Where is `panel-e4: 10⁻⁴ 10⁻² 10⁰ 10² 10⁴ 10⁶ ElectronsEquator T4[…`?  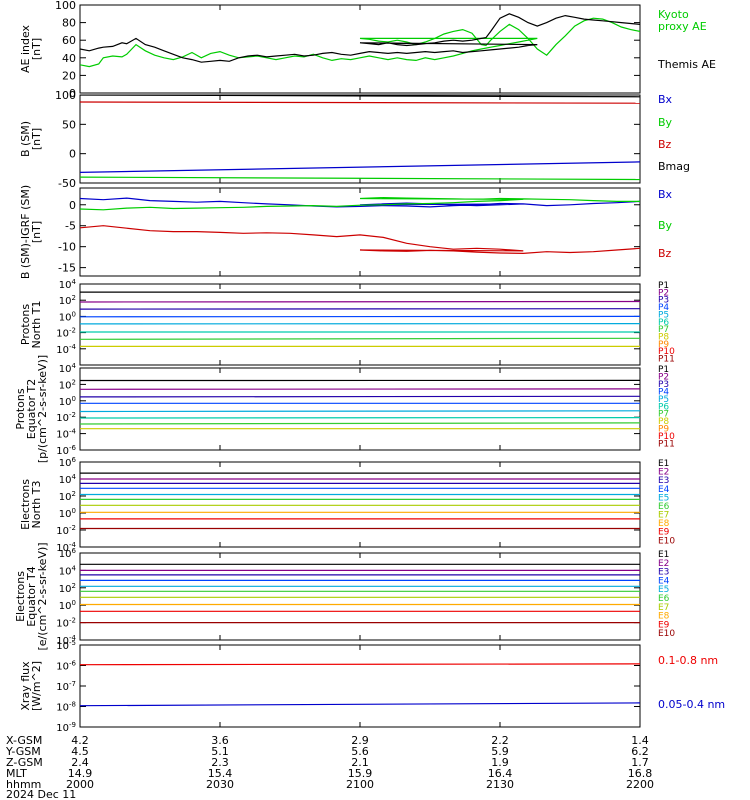
panel-e4: 10⁻⁴ 10⁻² 10⁰ 10² 10⁴ 10⁶ ElectronsEquator T4[… is located at coordinates (344, 596).